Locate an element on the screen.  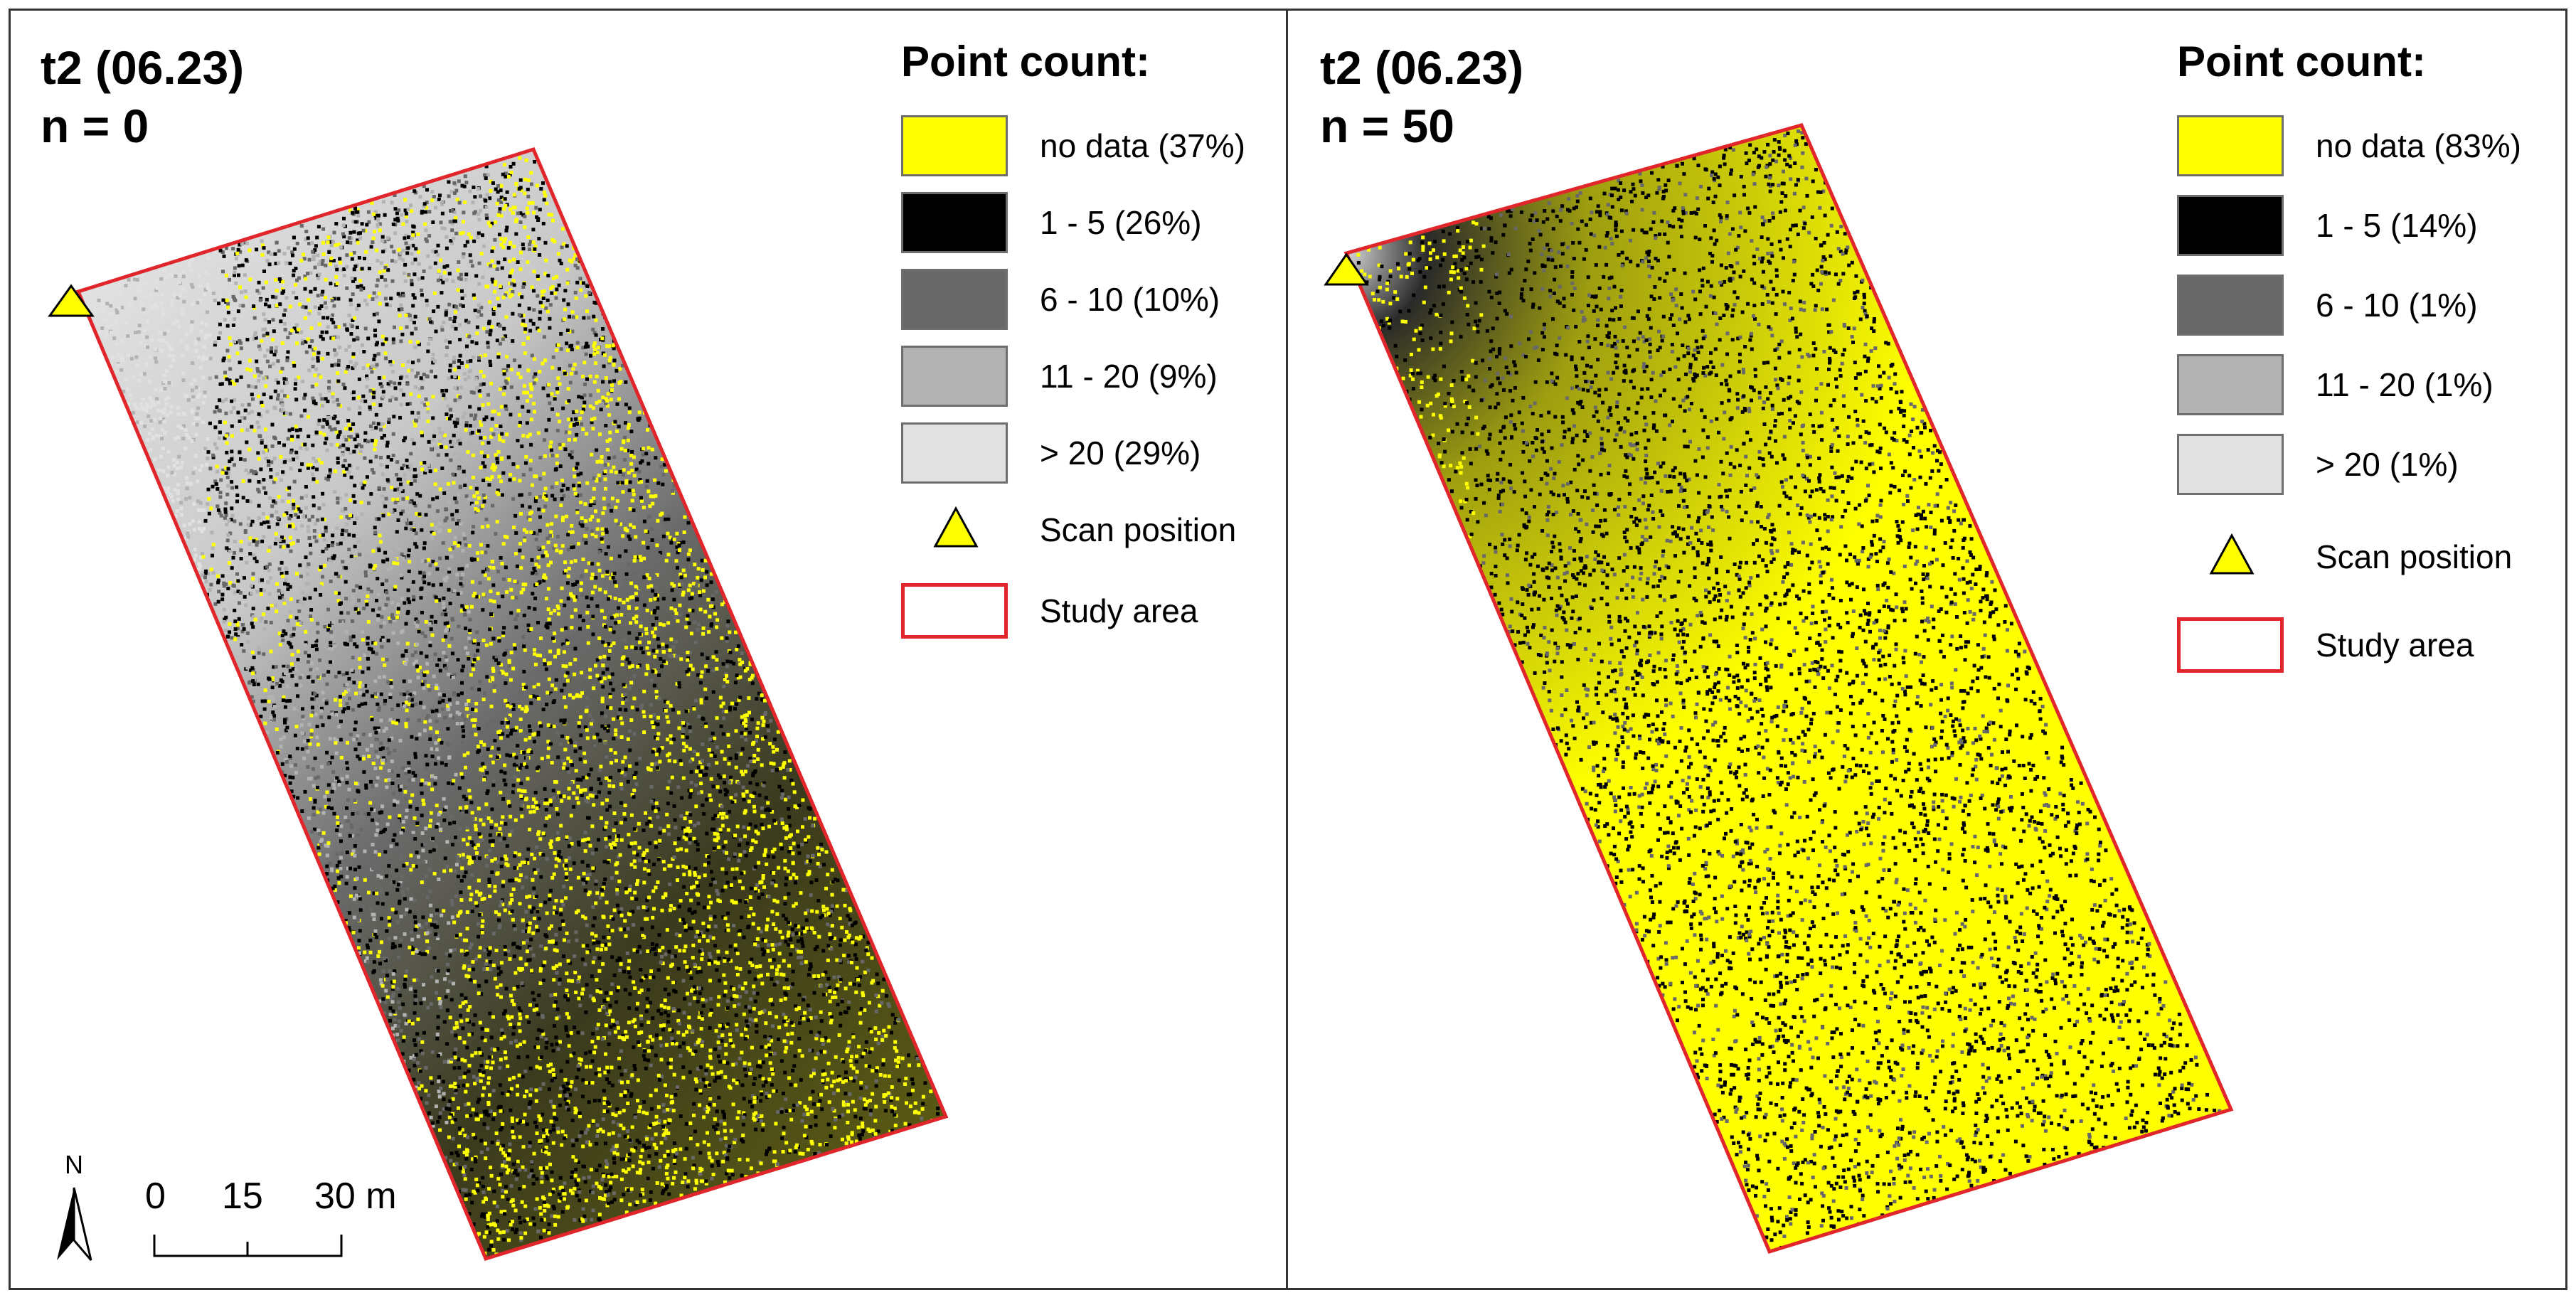
legend-item-1-5: 1 - 5 (26%) is located at coordinates (1114, 224).